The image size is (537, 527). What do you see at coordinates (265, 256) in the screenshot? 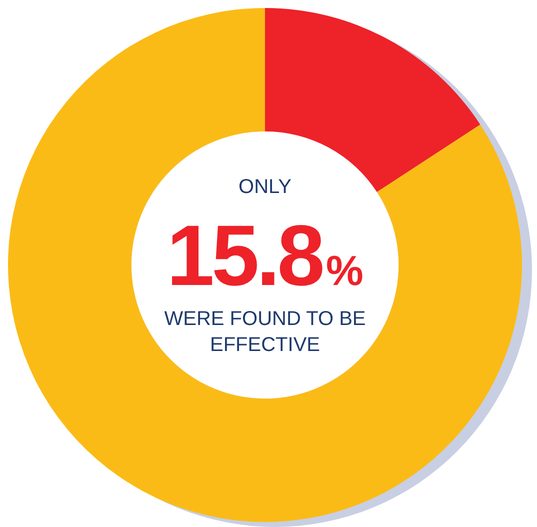
I see `text: 15.8%` at bounding box center [265, 256].